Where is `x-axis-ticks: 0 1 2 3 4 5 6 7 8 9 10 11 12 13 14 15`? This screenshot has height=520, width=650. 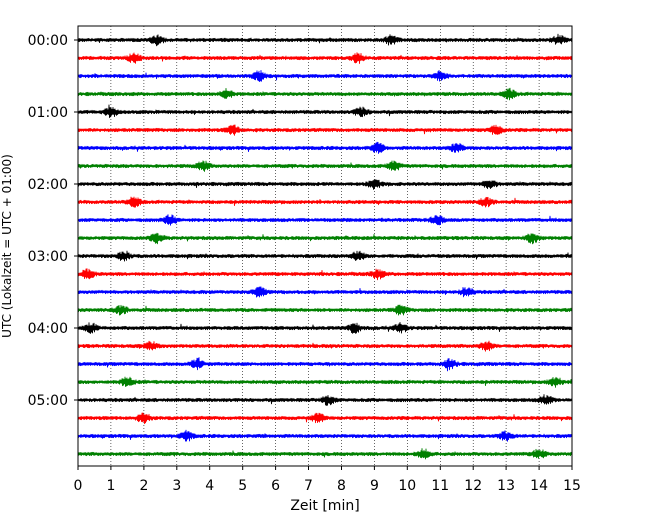 x-axis-ticks: 0 1 2 3 4 5 6 7 8 9 10 11 12 13 14 15 is located at coordinates (327, 480).